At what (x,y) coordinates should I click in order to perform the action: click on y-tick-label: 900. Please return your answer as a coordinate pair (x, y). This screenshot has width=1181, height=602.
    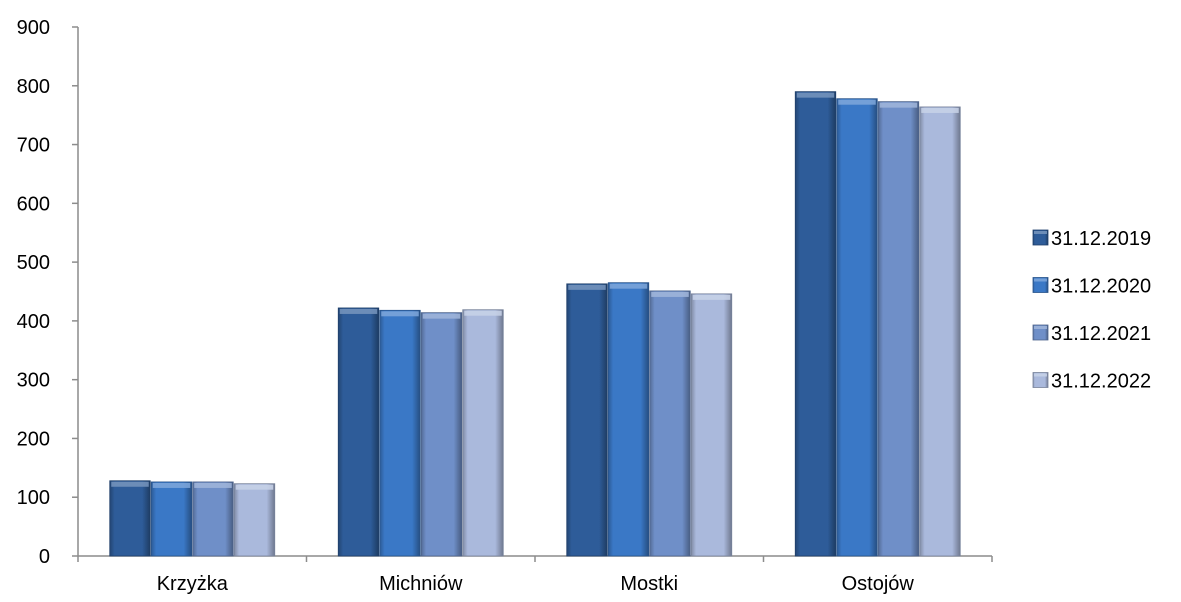
    Looking at the image, I should click on (33, 28).